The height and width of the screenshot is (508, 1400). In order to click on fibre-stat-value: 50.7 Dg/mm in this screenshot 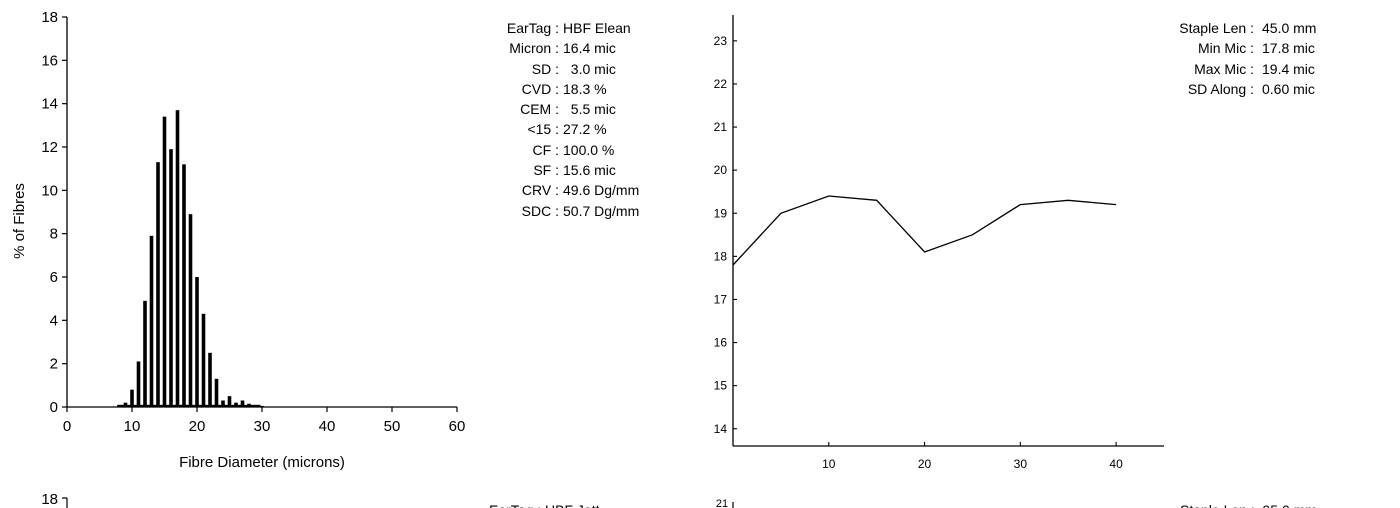, I will do `click(601, 210)`.